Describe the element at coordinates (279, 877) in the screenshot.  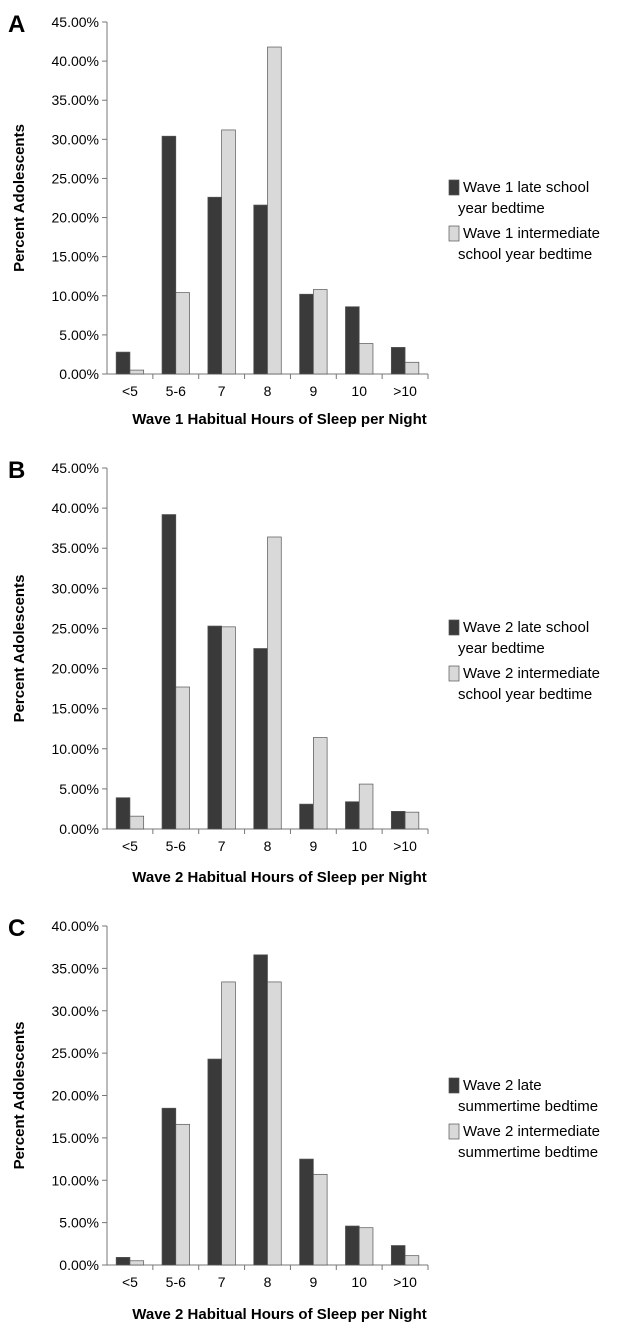
I see `x-axis-title-b: Wave 2 Habitual Hours of Sleep per Night` at that location.